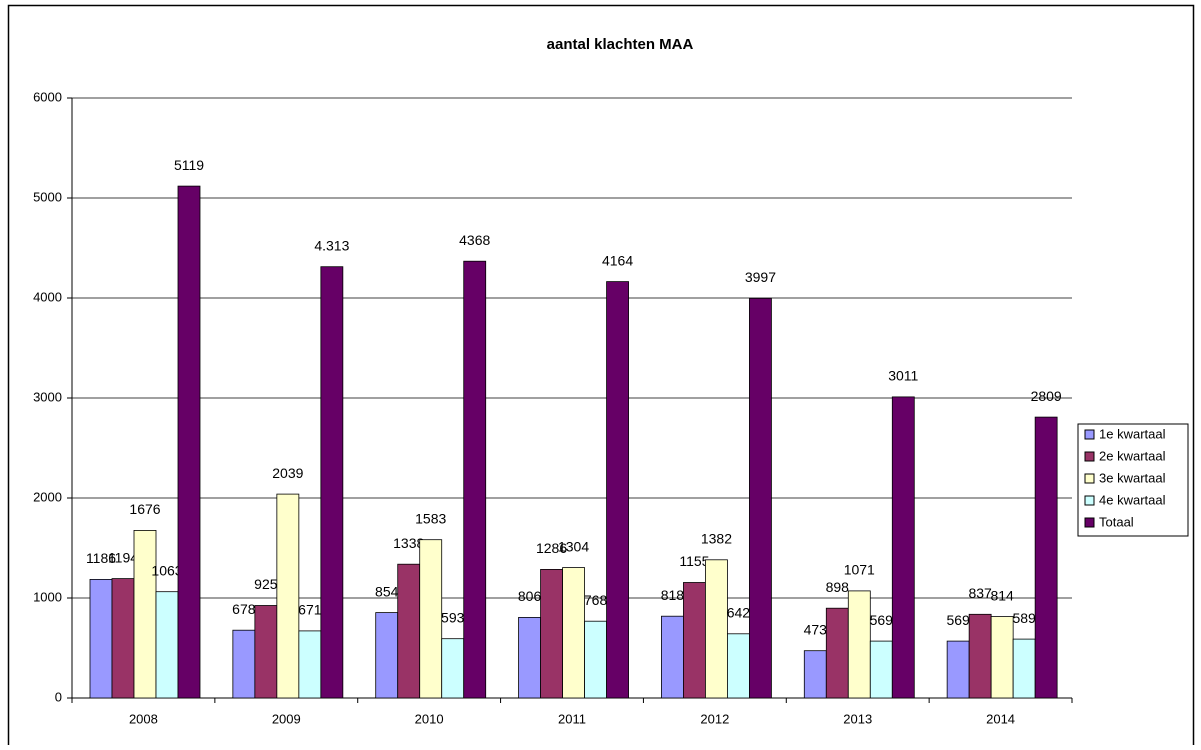 The height and width of the screenshot is (750, 1201). What do you see at coordinates (47, 196) in the screenshot?
I see `y-tick-label: 5000` at bounding box center [47, 196].